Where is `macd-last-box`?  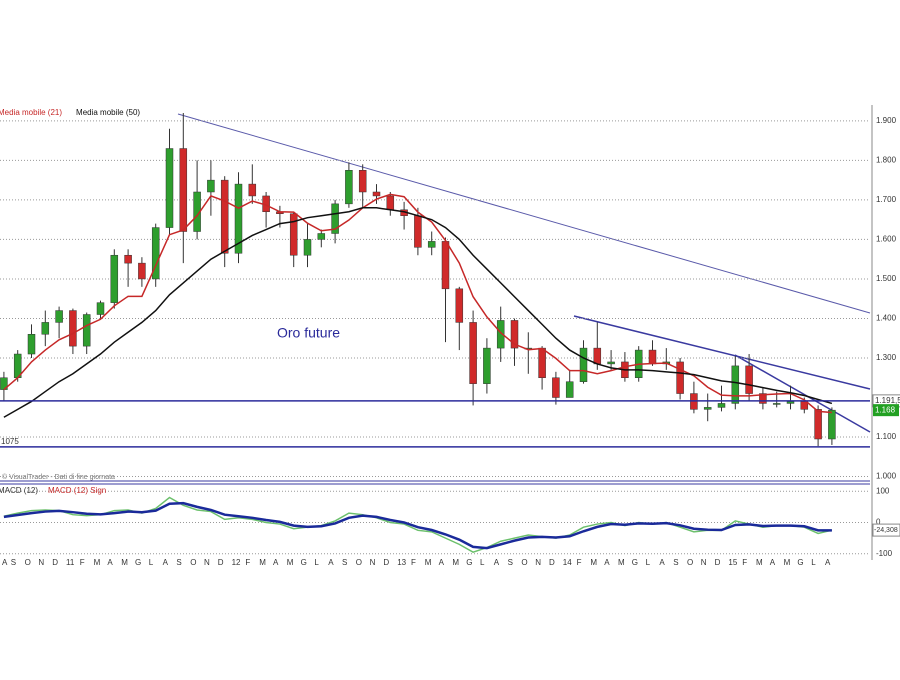 macd-last-box is located at coordinates (886, 530).